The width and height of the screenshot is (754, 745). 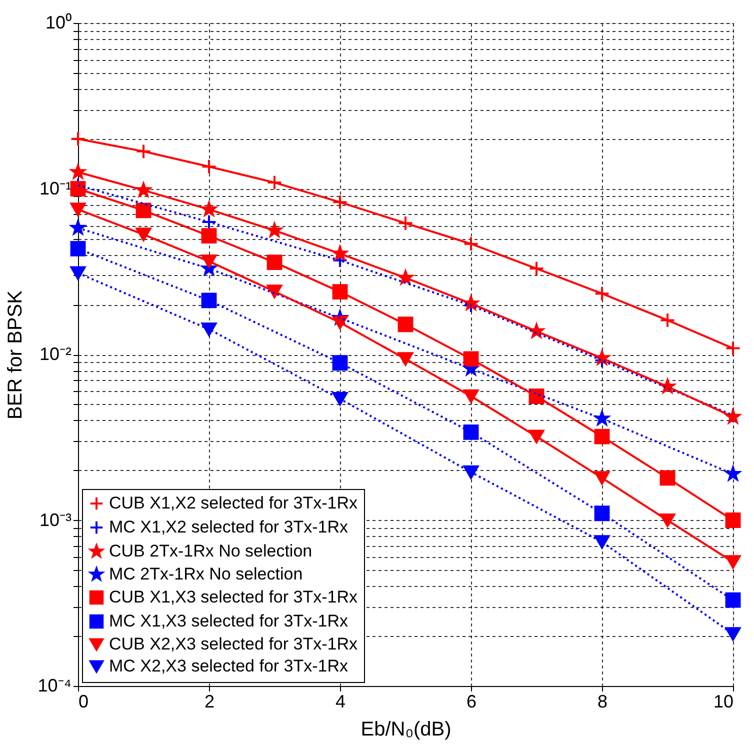 I want to click on legend-label: MC X1,X3 selected for 3Tx-1Rx, so click(x=229, y=621).